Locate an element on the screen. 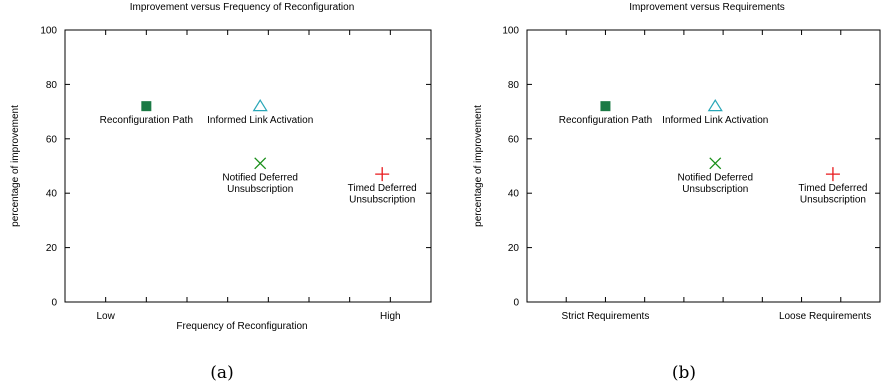 The height and width of the screenshot is (389, 884). chart-a-point-label: Timed Deferred is located at coordinates (382, 188).